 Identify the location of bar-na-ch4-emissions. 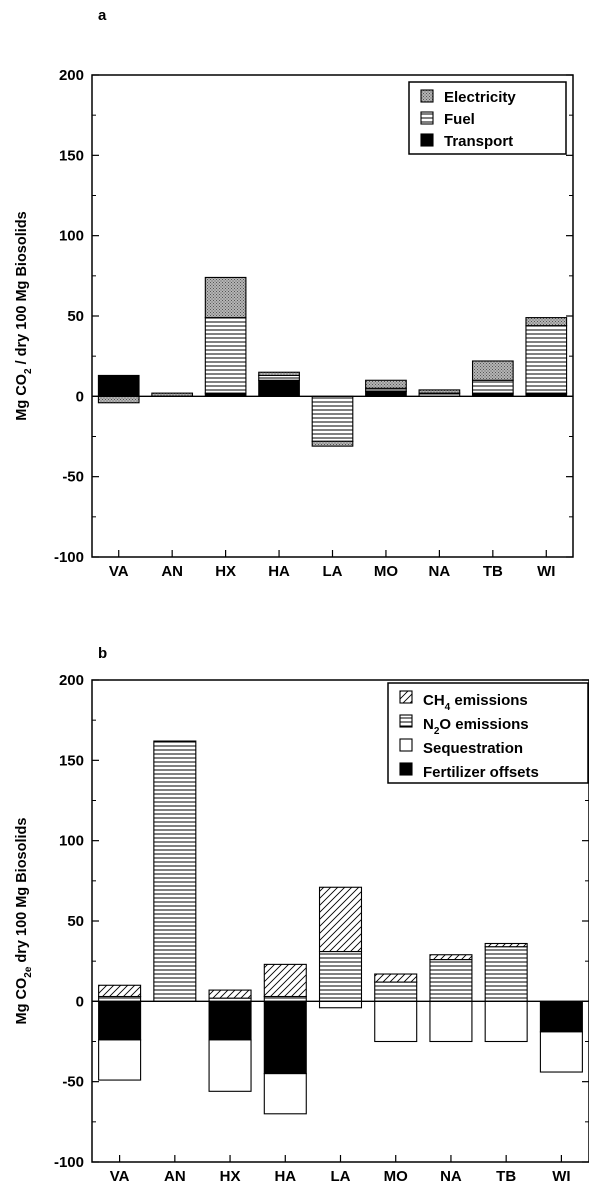
(451, 957).